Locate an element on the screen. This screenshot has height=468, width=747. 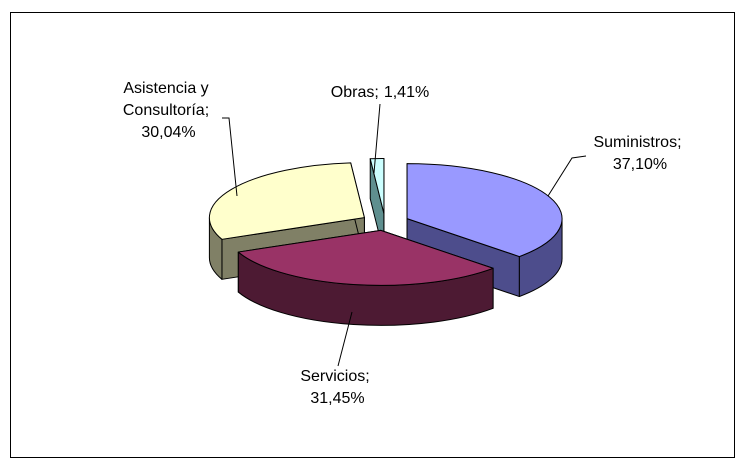
label-value: 31,45% is located at coordinates (337, 398).